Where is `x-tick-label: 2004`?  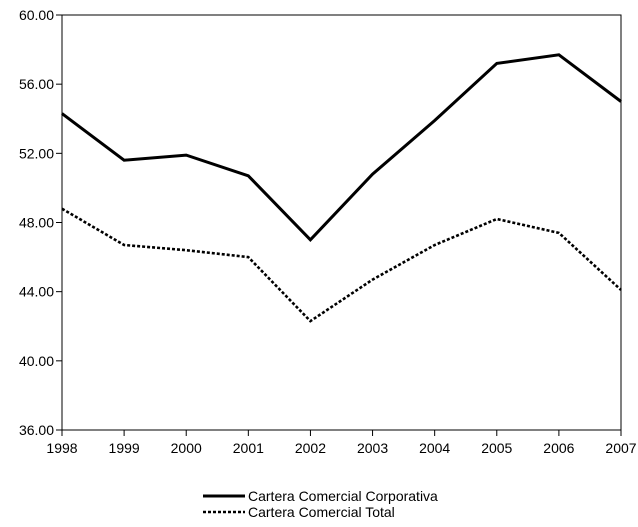
x-tick-label: 2004 is located at coordinates (434, 448).